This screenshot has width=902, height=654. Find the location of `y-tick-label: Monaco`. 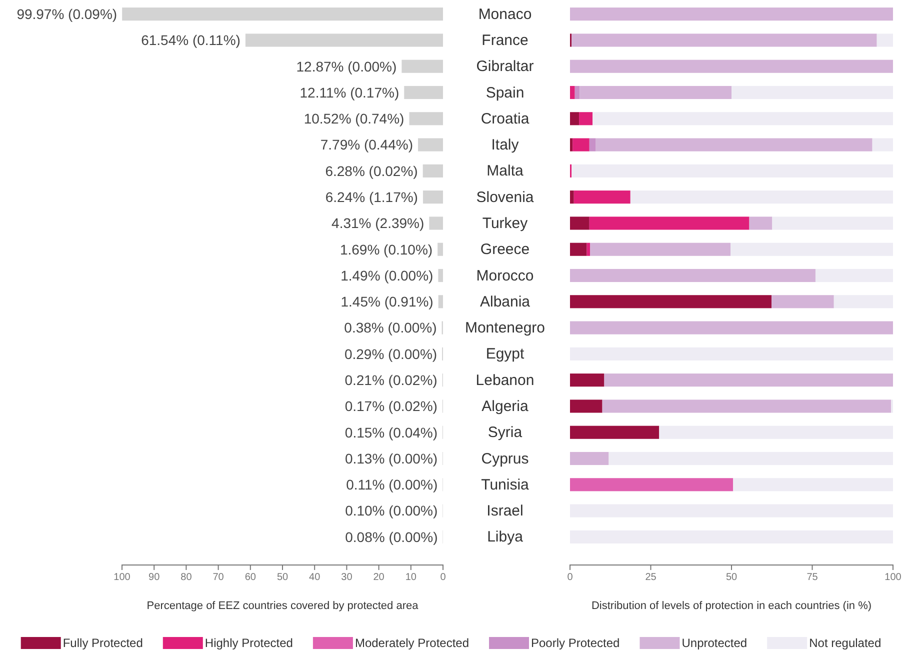

y-tick-label: Monaco is located at coordinates (505, 14).